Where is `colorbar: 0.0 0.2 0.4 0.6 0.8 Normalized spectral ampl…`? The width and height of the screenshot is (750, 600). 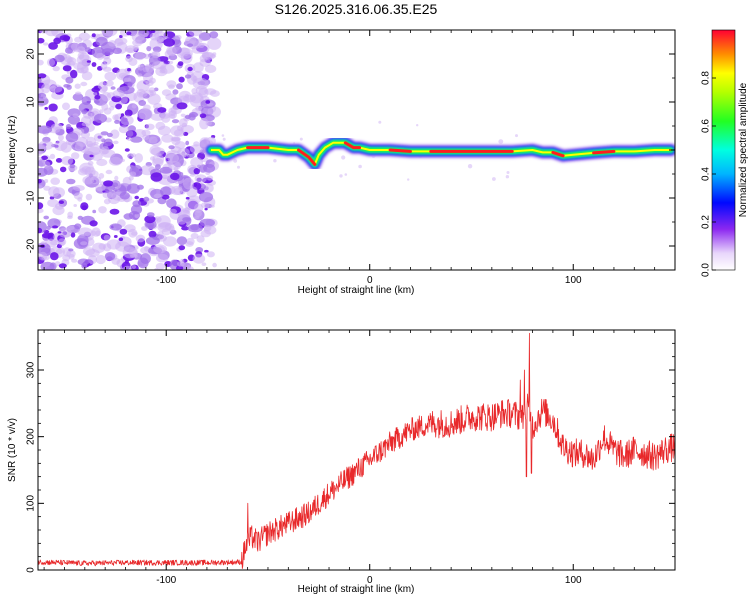
colorbar: 0.0 0.2 0.4 0.6 0.8 Normalized spectral ampl… is located at coordinates (725, 153).